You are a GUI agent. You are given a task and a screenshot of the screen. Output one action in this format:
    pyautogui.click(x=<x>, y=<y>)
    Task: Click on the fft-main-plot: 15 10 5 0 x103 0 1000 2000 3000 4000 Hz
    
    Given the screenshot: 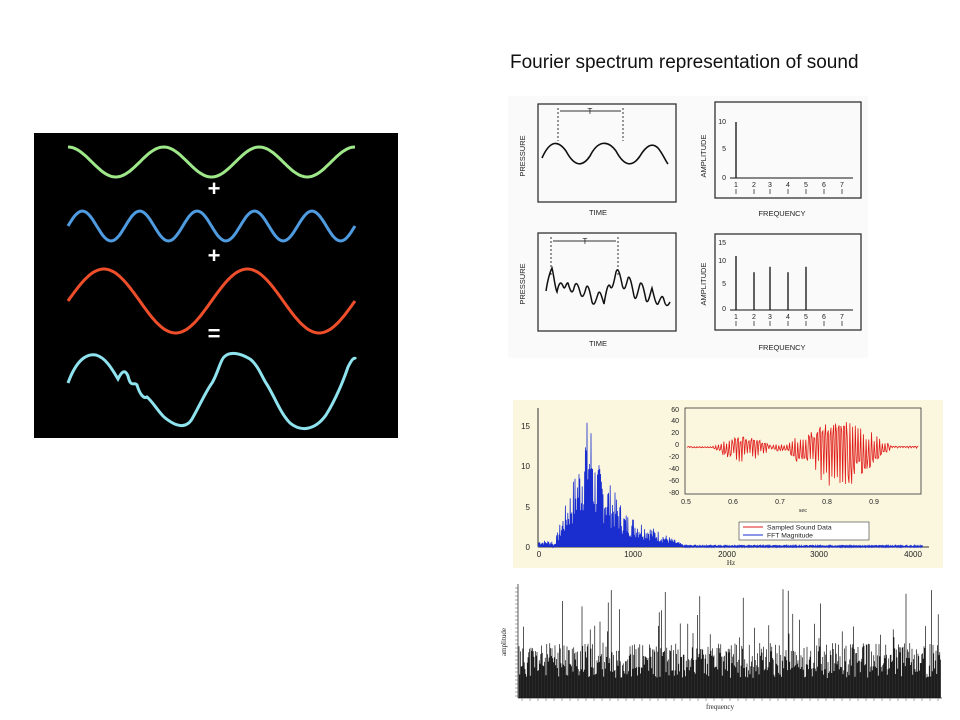 What is the action you would take?
    pyautogui.click(x=714, y=487)
    